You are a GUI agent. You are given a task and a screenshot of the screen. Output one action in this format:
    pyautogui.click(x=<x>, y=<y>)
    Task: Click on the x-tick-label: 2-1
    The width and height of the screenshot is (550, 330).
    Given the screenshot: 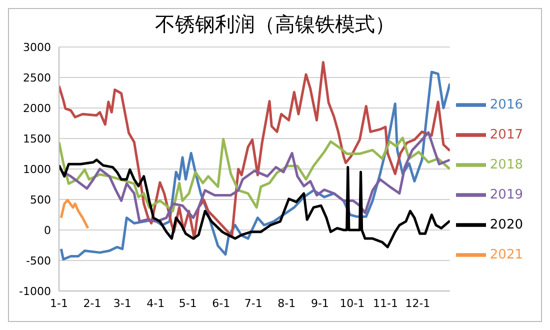 What is the action you would take?
    pyautogui.click(x=92, y=303)
    